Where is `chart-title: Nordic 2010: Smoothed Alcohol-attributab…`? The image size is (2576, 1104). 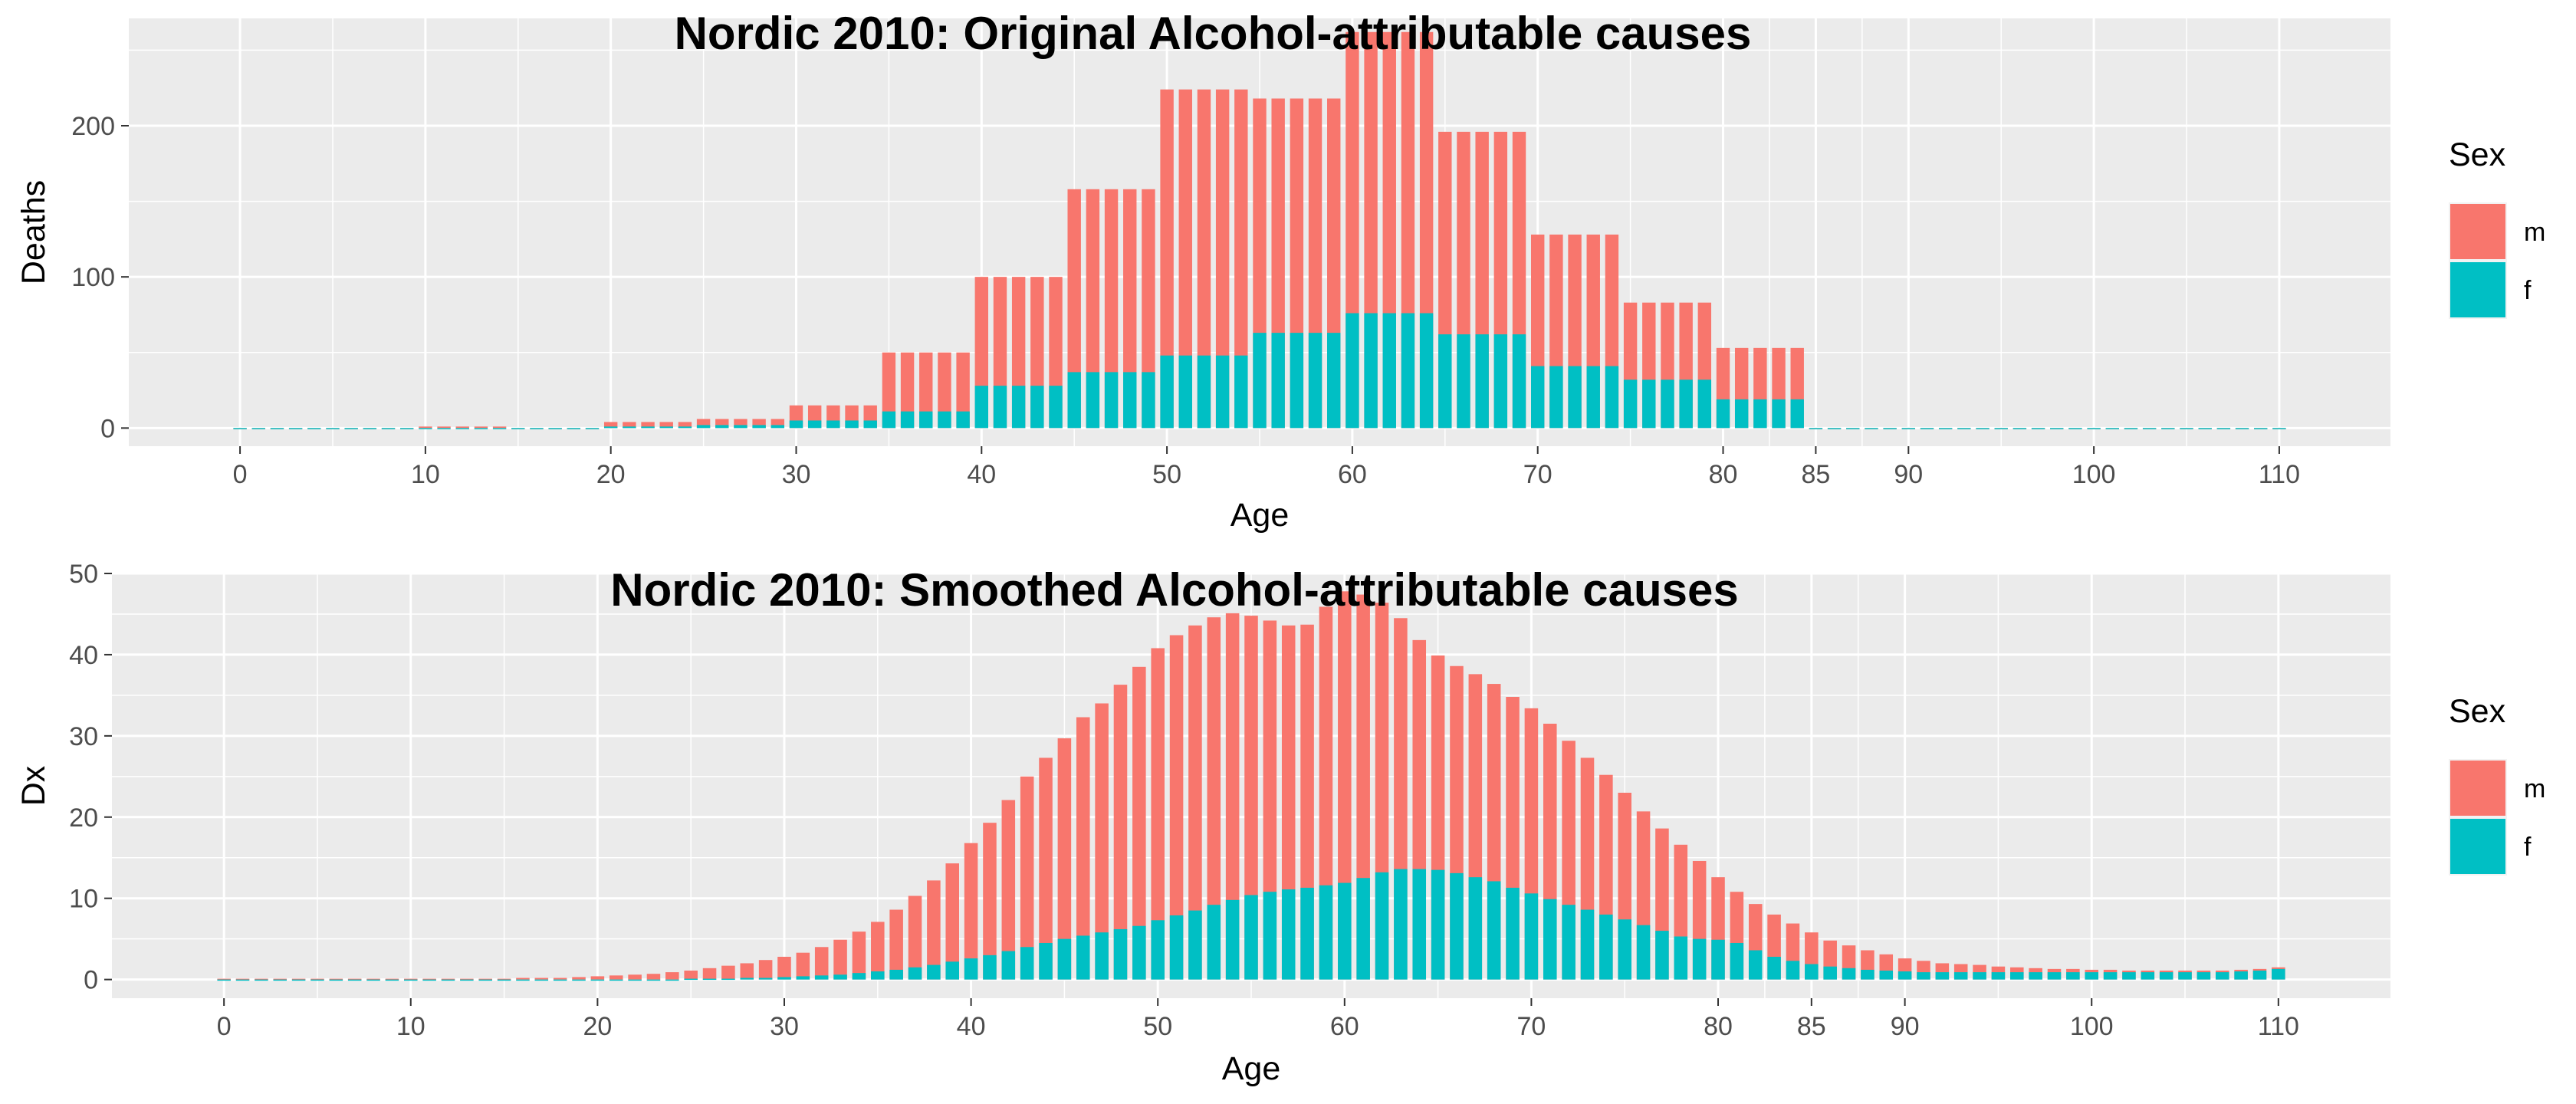 chart-title: Nordic 2010: Smoothed Alcohol-attributab… is located at coordinates (1174, 590).